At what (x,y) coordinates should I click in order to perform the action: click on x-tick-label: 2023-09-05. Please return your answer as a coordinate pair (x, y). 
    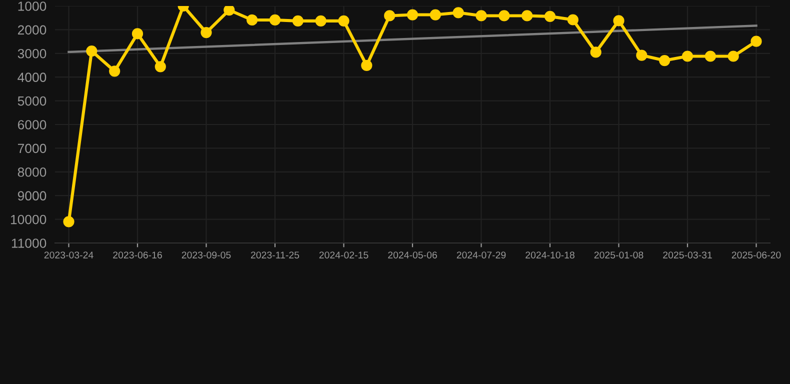
    Looking at the image, I should click on (206, 255).